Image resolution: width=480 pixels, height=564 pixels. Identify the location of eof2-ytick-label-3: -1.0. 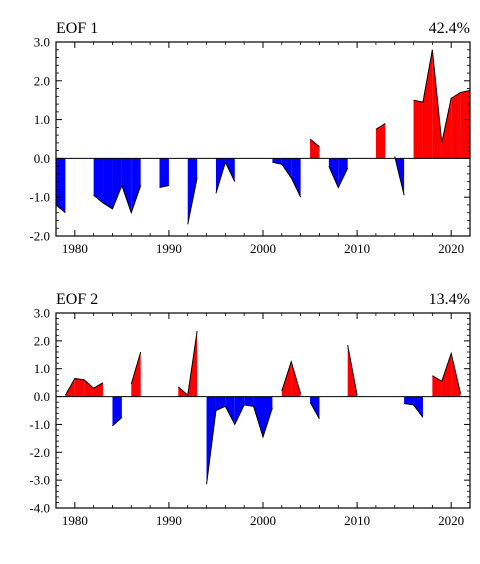
(39, 424).